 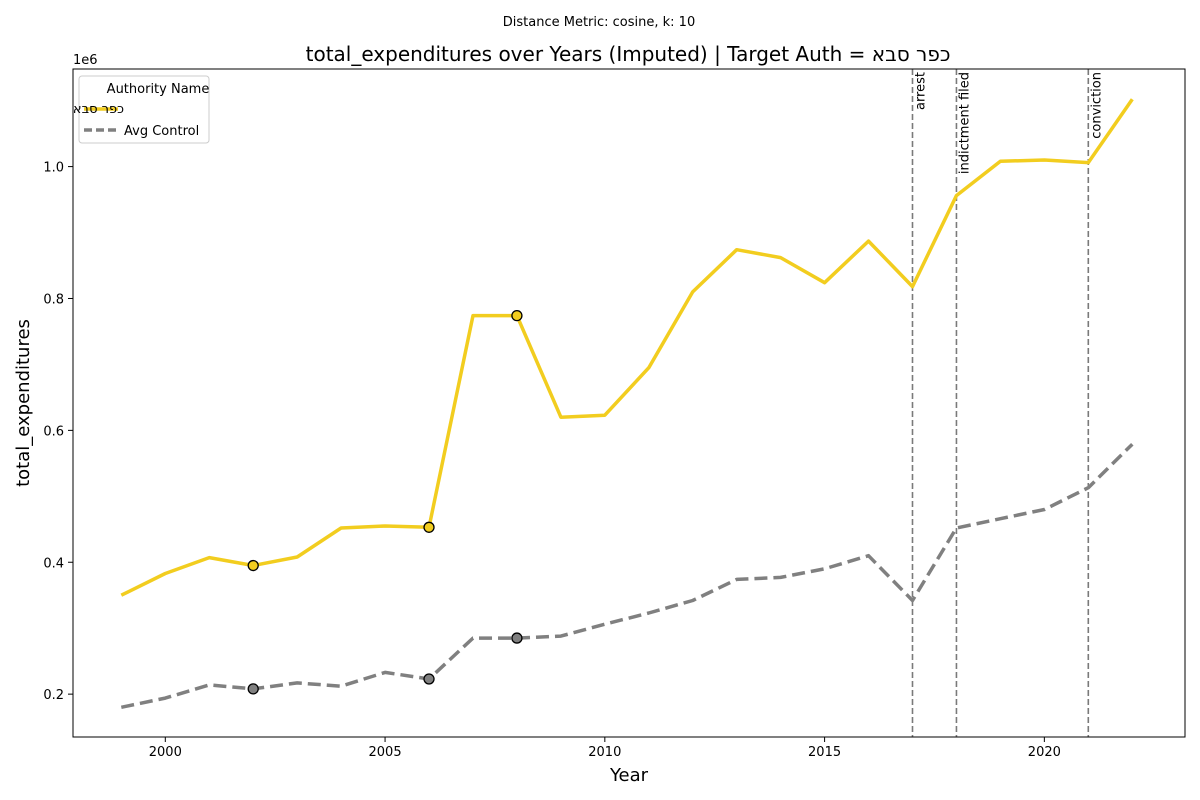 What do you see at coordinates (53, 563) in the screenshot?
I see `y-tick-label: 0.4` at bounding box center [53, 563].